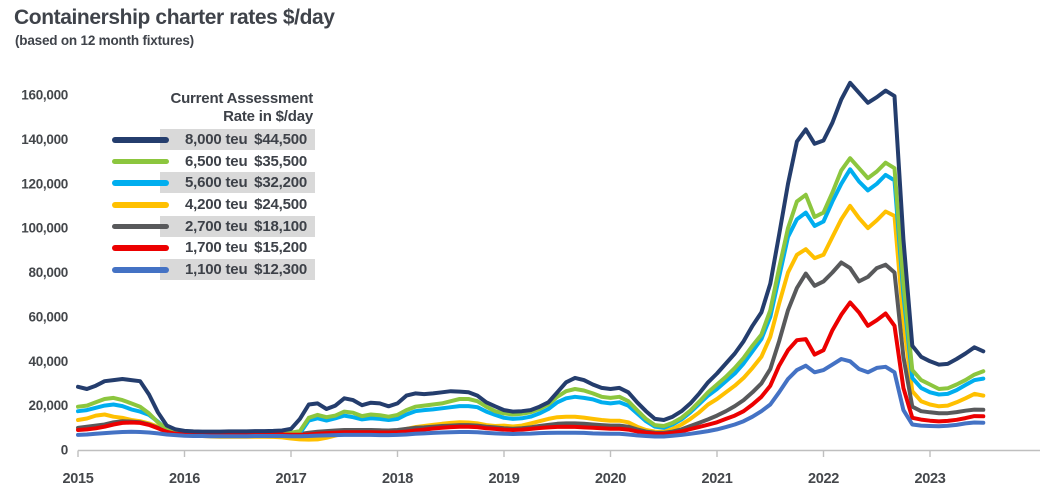  I want to click on legend-item-value: $18,100, so click(280, 226).